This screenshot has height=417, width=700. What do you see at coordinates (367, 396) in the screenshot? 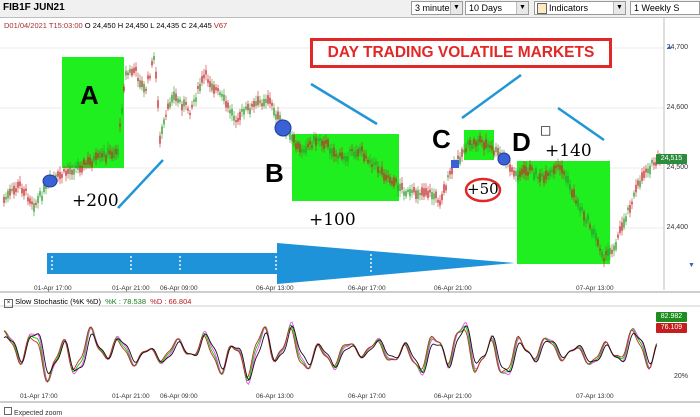
I see `stoch-time-label-5: 06-Apr 17:00` at bounding box center [367, 396].